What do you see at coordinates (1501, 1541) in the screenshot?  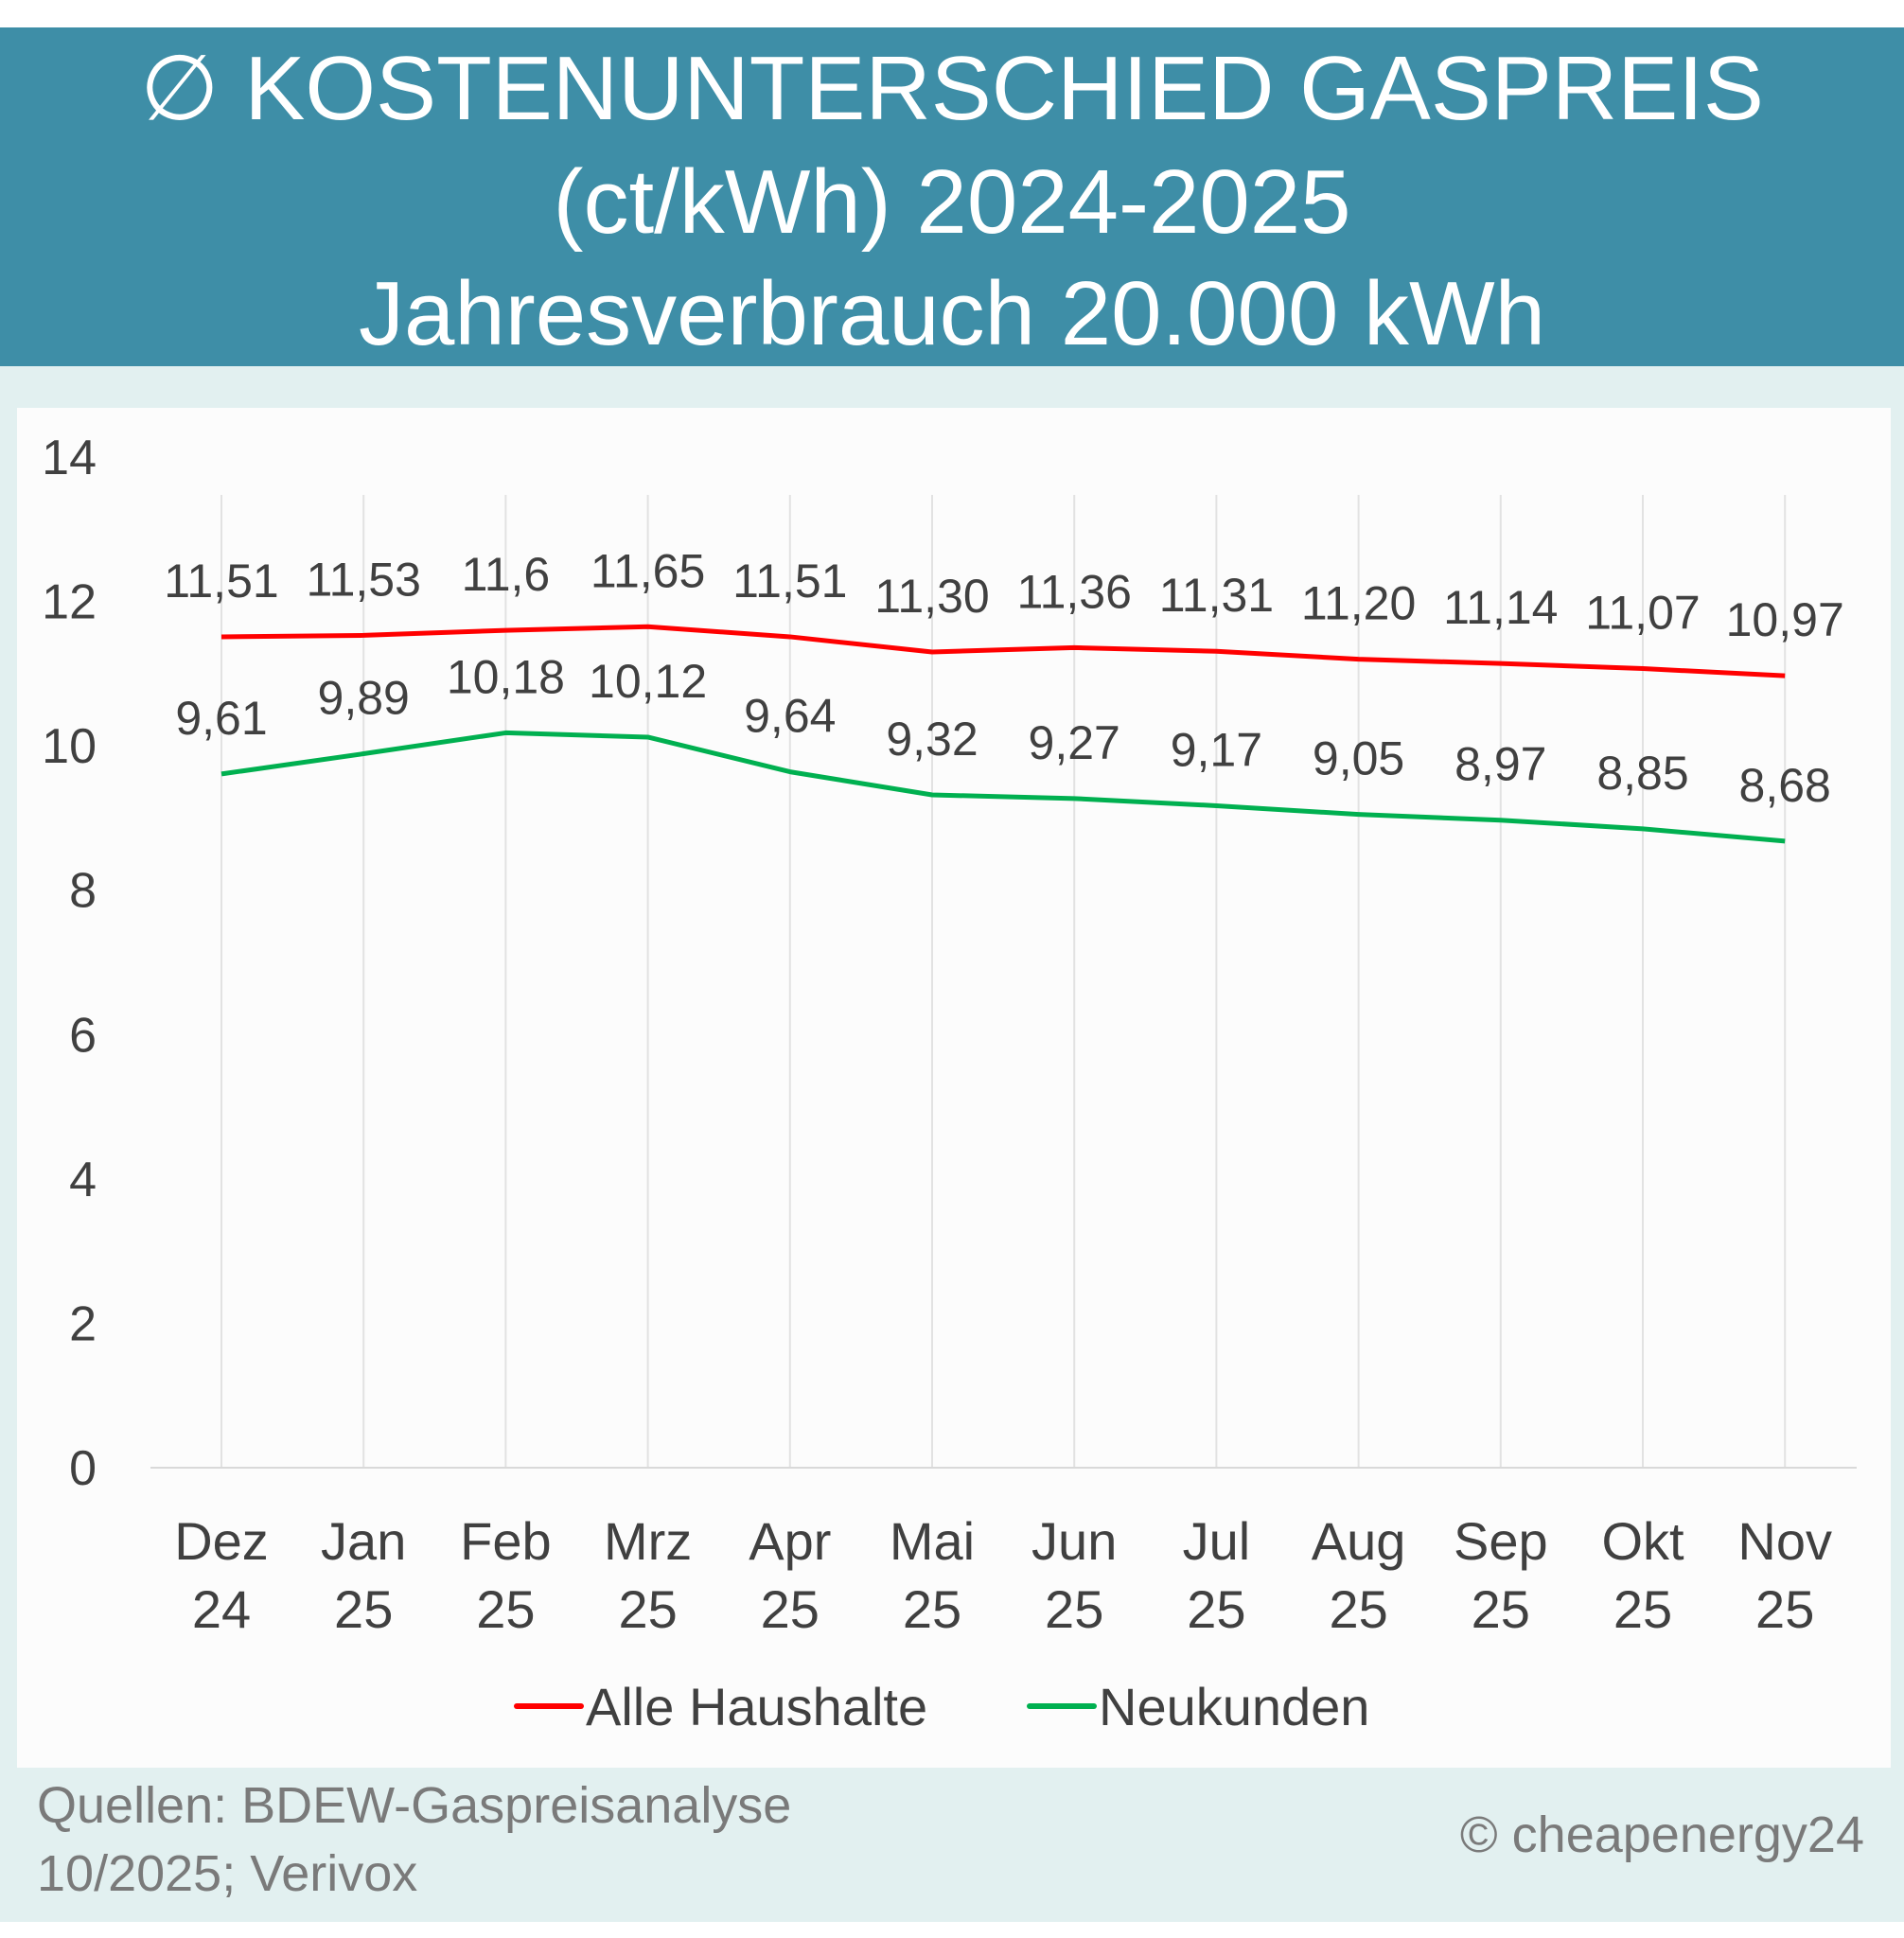 I see `x-tick-label-month: Sep` at bounding box center [1501, 1541].